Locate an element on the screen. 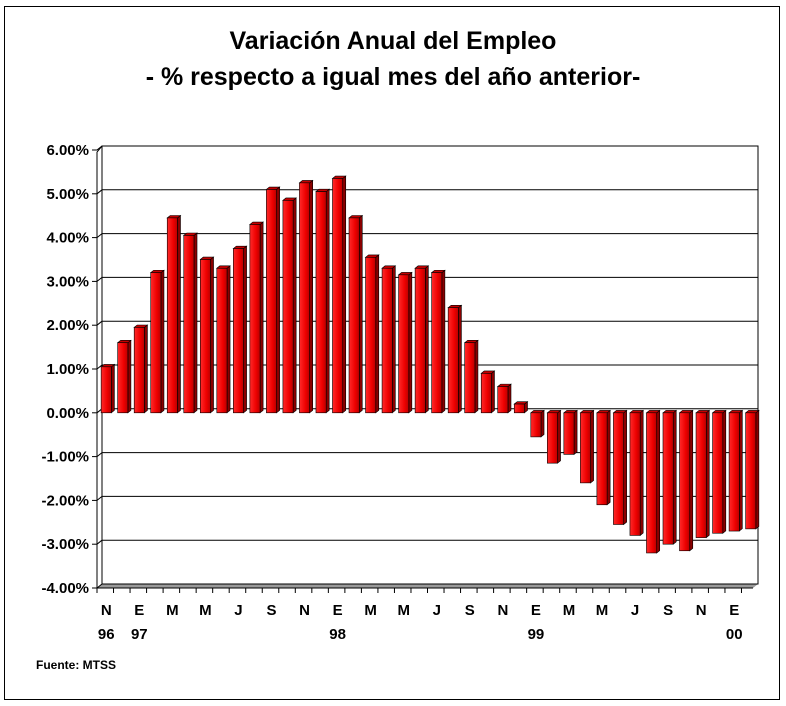 This screenshot has width=786, height=706. x-year-label: 99 is located at coordinates (536, 634).